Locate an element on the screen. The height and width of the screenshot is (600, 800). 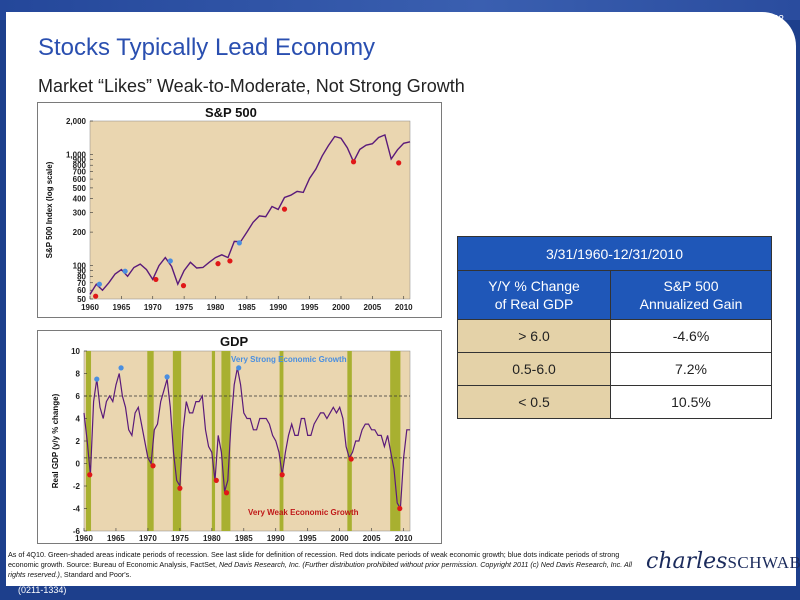
schwab-logo: charlesSCHWAB is located at coordinates (723, 561).